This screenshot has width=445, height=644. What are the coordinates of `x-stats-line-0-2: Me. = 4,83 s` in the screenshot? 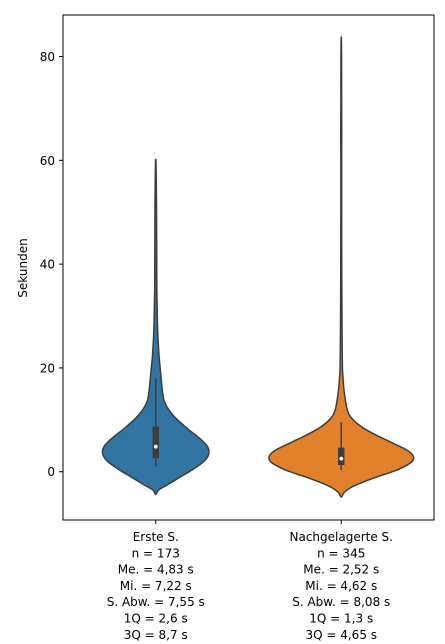 It's located at (156, 570).